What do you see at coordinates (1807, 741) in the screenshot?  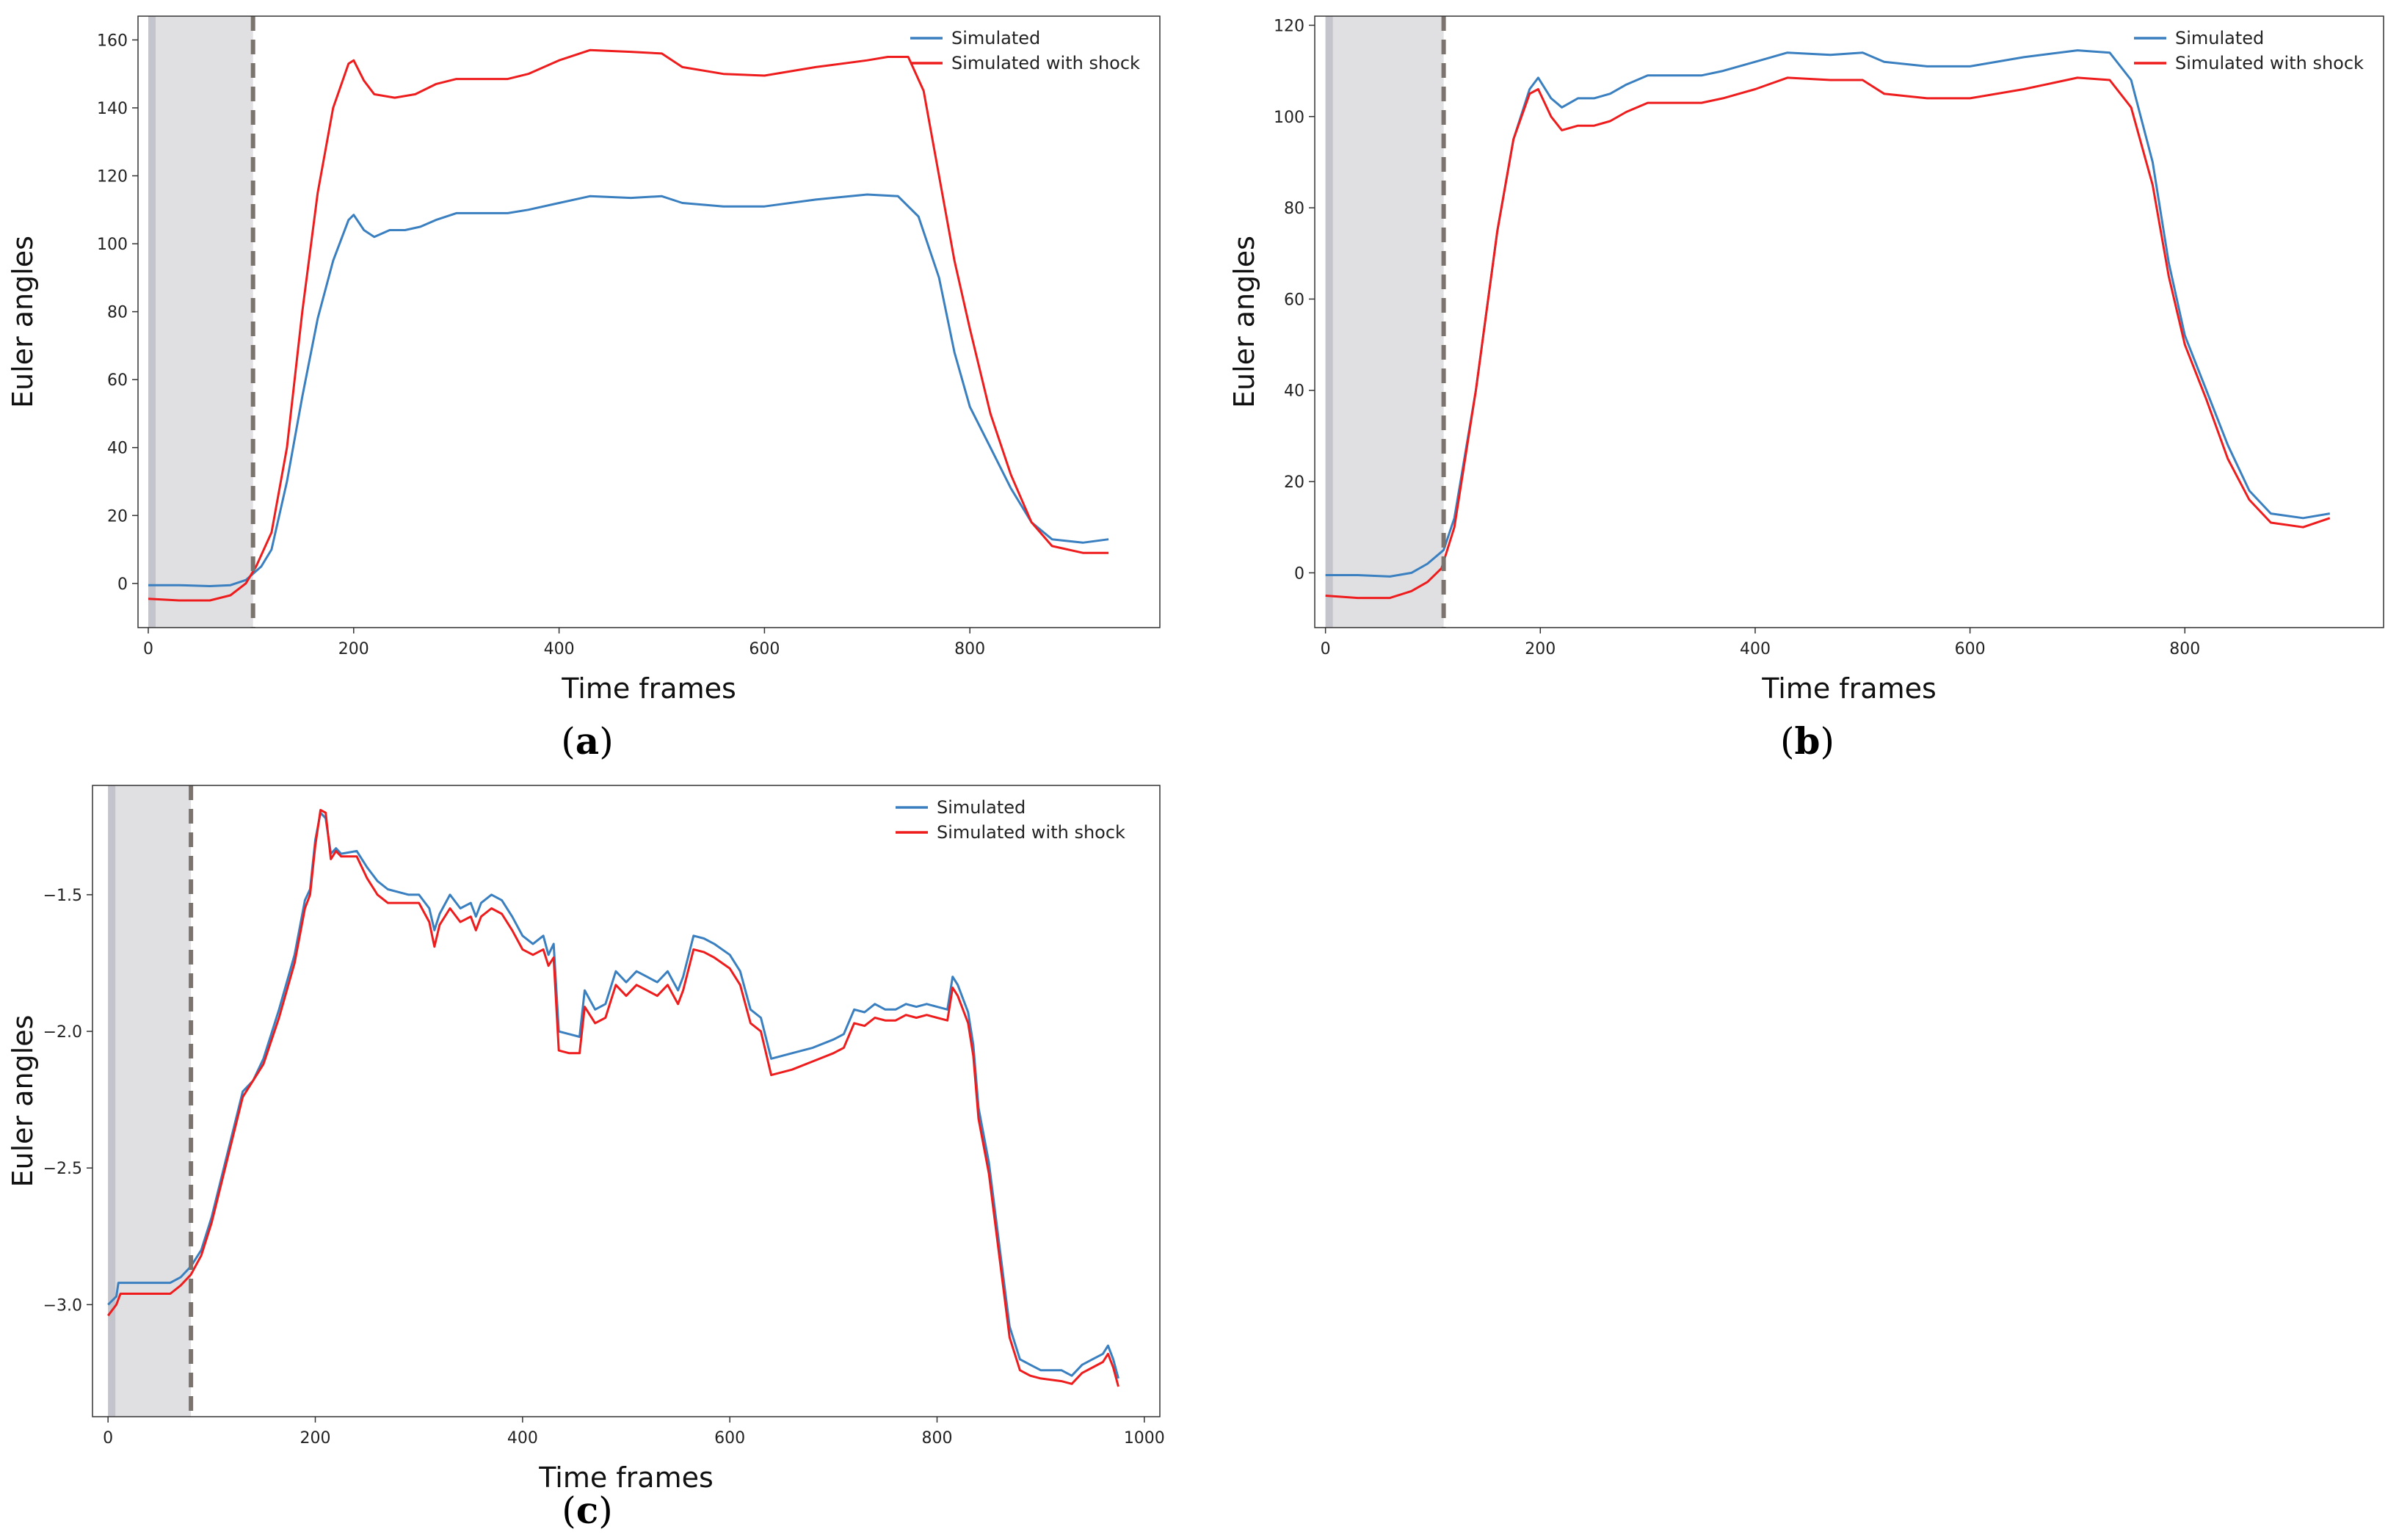 I see `caption-b: (b)` at bounding box center [1807, 741].